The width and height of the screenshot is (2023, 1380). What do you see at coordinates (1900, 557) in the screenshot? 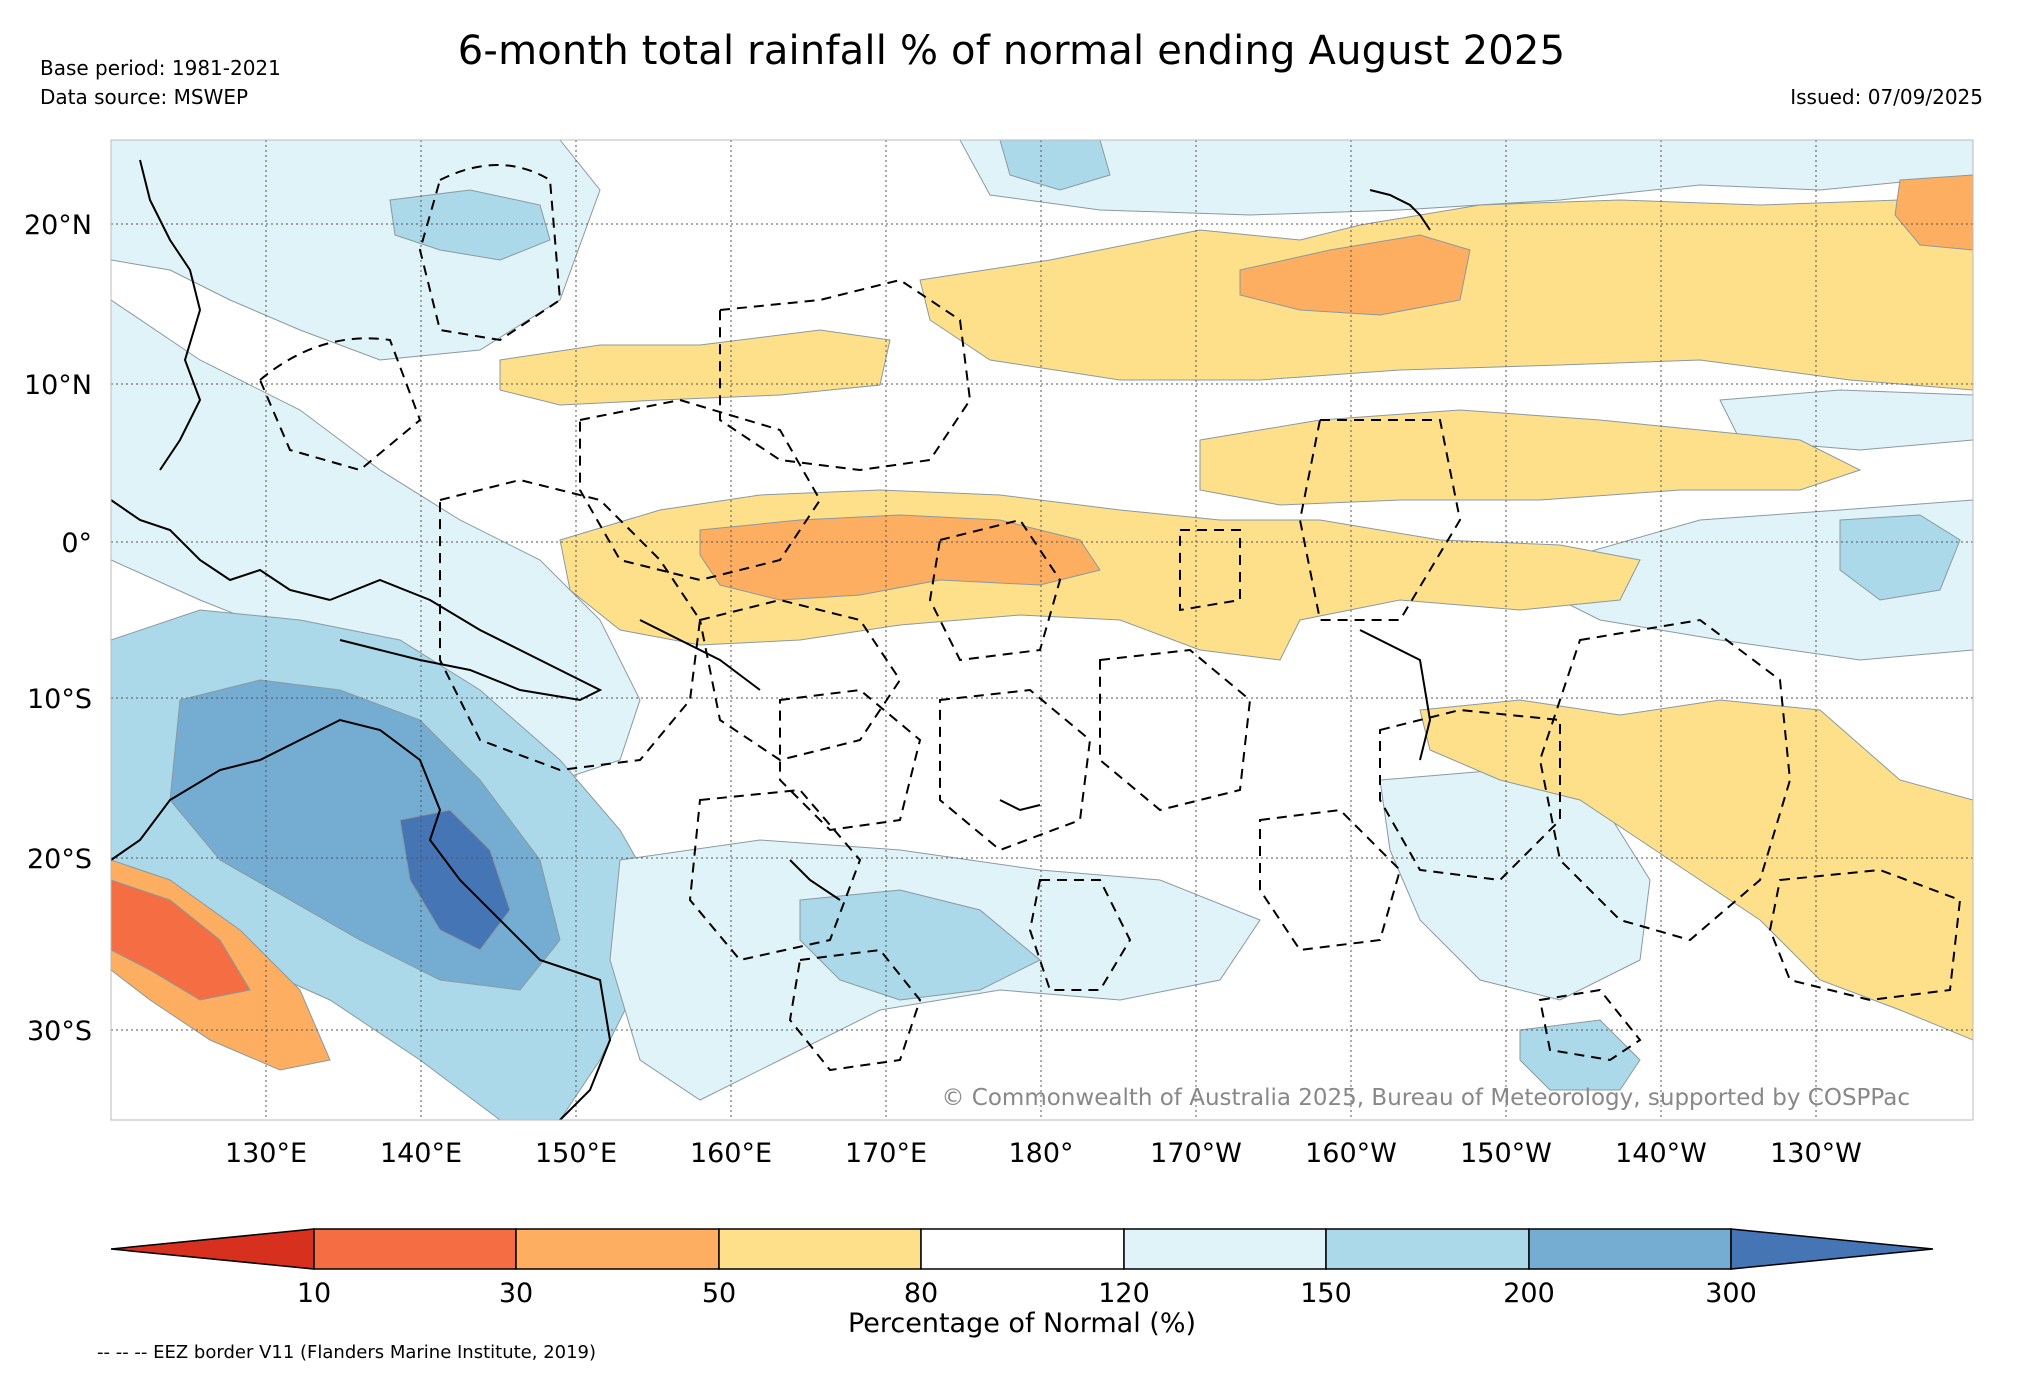
I see `wet-region-east-equatorial-core` at bounding box center [1900, 557].